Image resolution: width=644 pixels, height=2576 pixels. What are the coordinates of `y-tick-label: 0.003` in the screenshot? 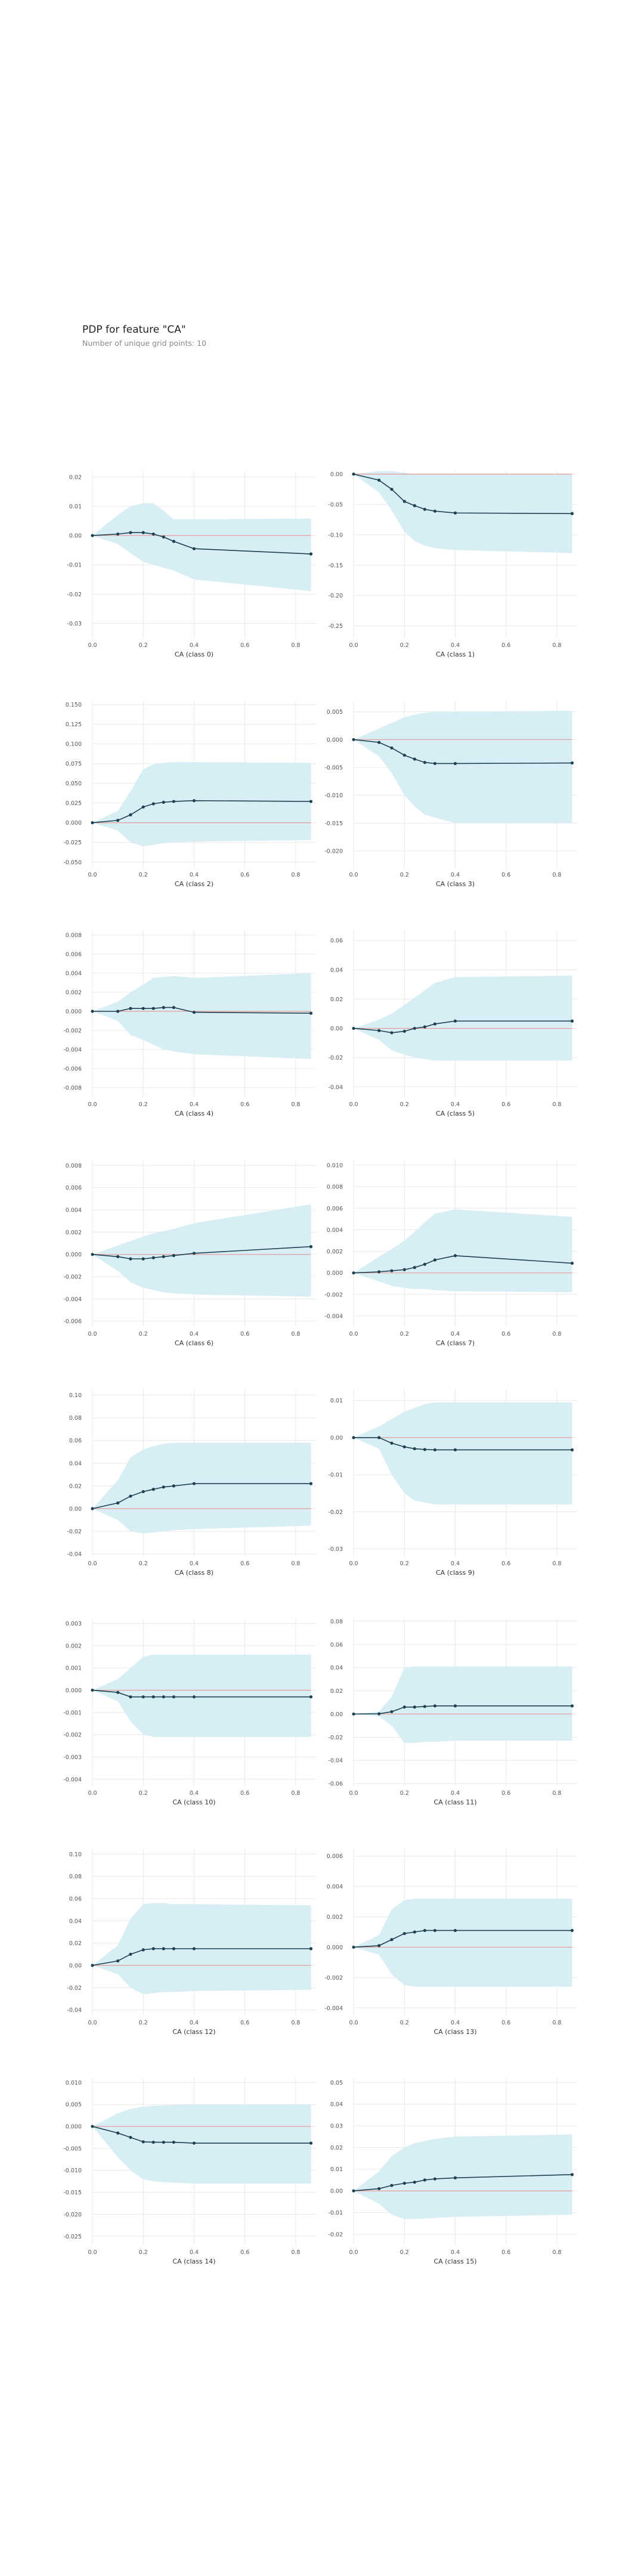 It's located at (74, 1624).